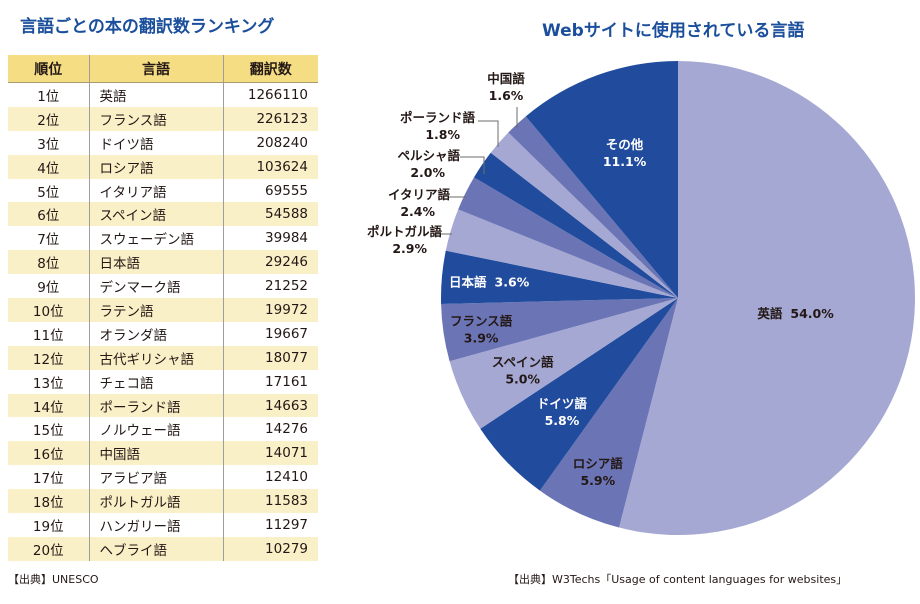  I want to click on count-cell: 11297, so click(286, 524).